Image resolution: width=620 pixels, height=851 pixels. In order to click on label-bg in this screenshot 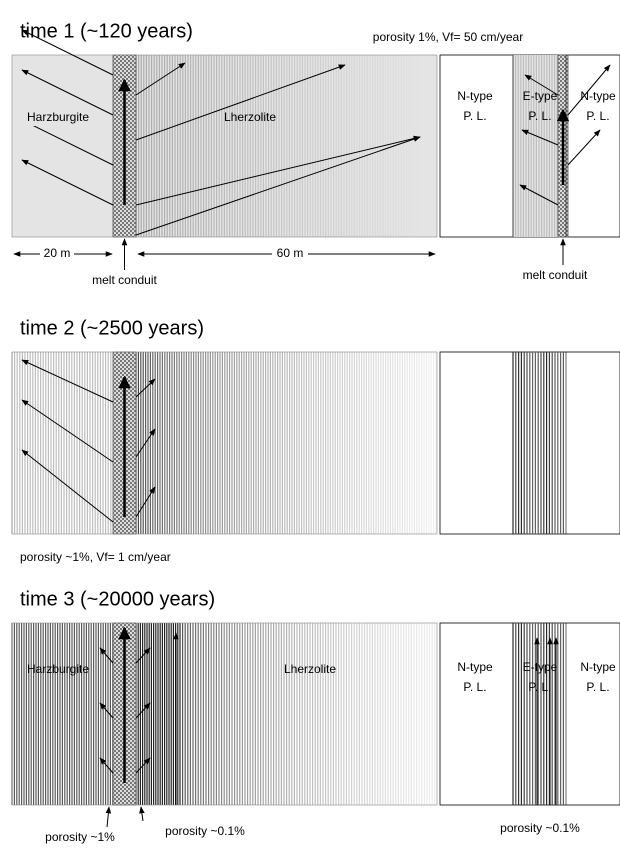, I will do `click(58, 118)`.